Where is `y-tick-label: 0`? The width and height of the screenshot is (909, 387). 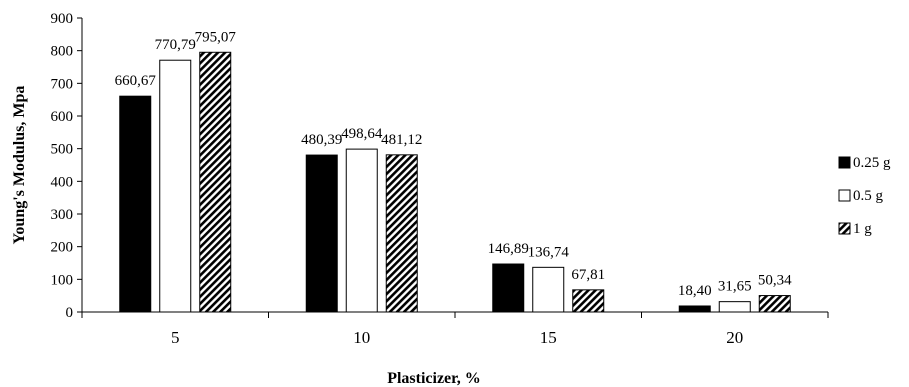 y-tick-label: 0 is located at coordinates (70, 313).